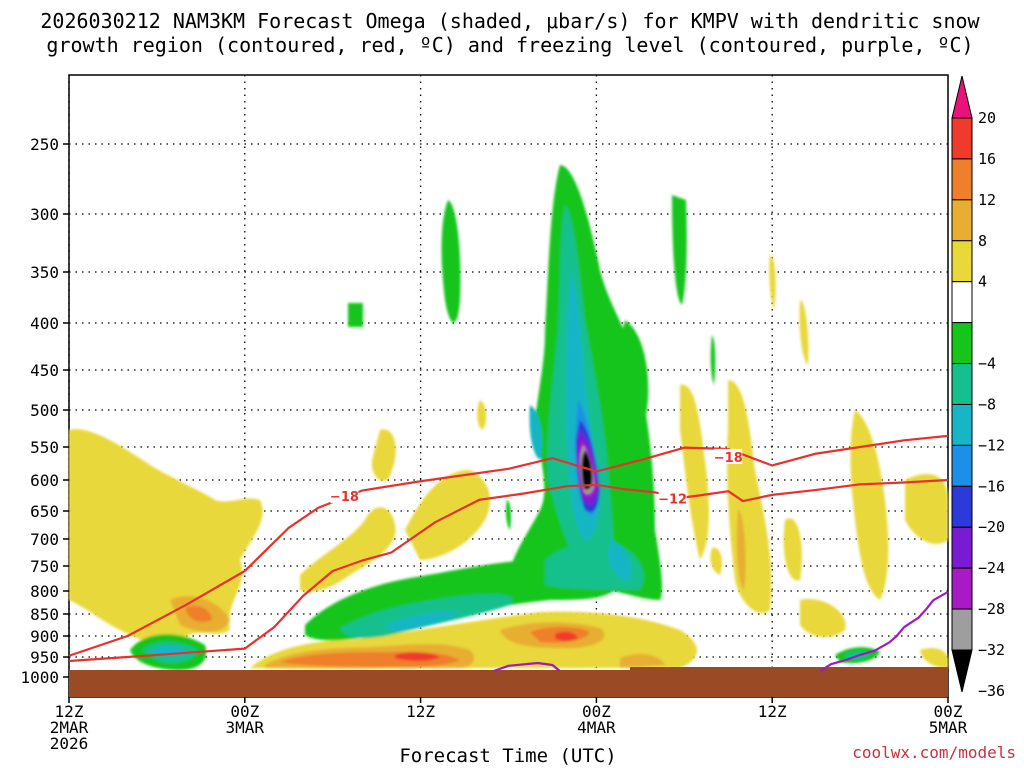 The width and height of the screenshot is (1024, 768). I want to click on y-tick-label-350: 350, so click(44, 272).